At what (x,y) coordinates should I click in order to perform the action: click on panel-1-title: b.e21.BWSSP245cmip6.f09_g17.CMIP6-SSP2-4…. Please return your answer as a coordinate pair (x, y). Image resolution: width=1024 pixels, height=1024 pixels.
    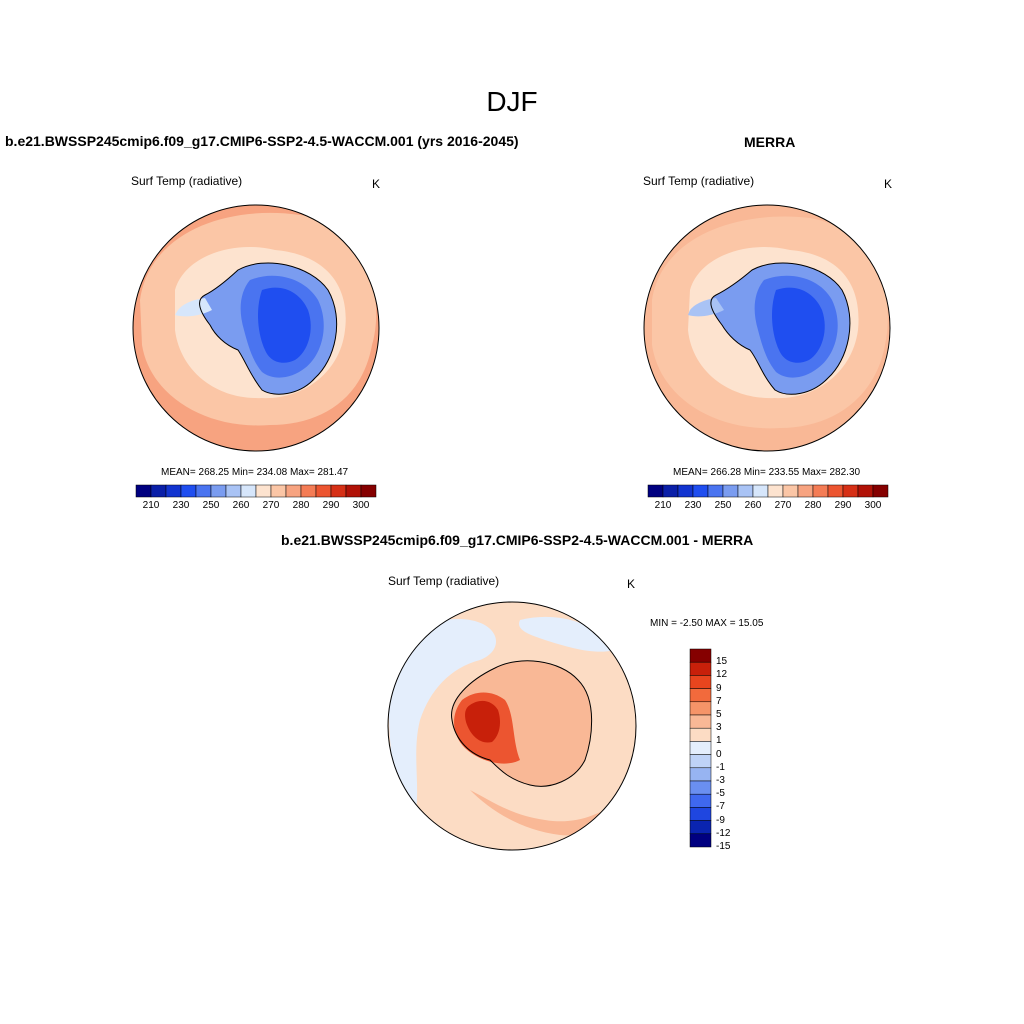
    Looking at the image, I should click on (262, 141).